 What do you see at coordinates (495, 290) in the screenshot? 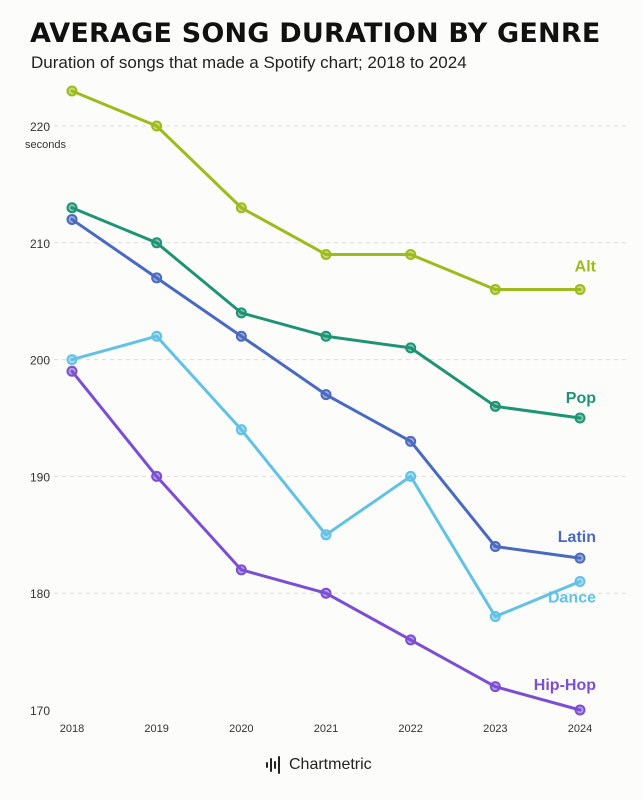
I see `data-point-alt-2023` at bounding box center [495, 290].